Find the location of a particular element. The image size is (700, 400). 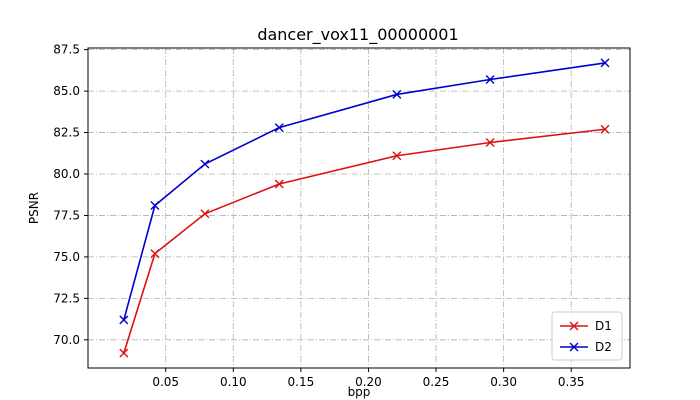

y-tick-label: 87.5 is located at coordinates (66, 50).